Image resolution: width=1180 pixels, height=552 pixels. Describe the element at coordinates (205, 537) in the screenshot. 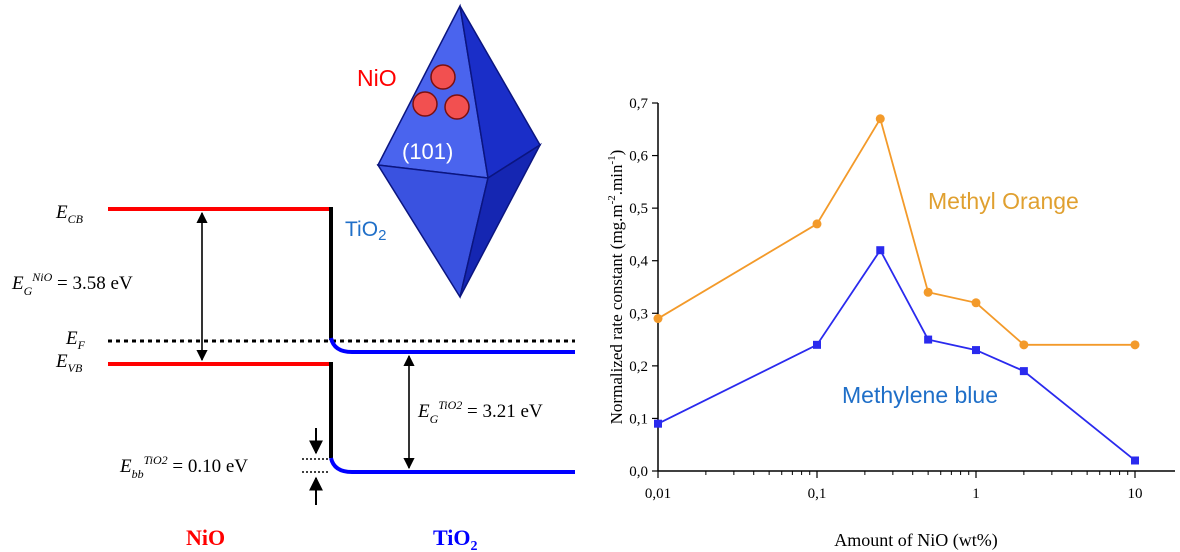

I see `nio-bottom-label: NiO` at that location.